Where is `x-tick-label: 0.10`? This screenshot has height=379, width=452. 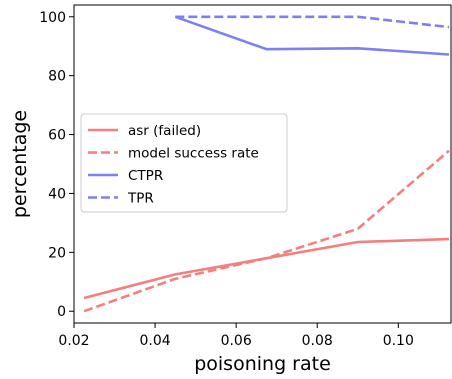
x-tick-label: 0.10 is located at coordinates (398, 341).